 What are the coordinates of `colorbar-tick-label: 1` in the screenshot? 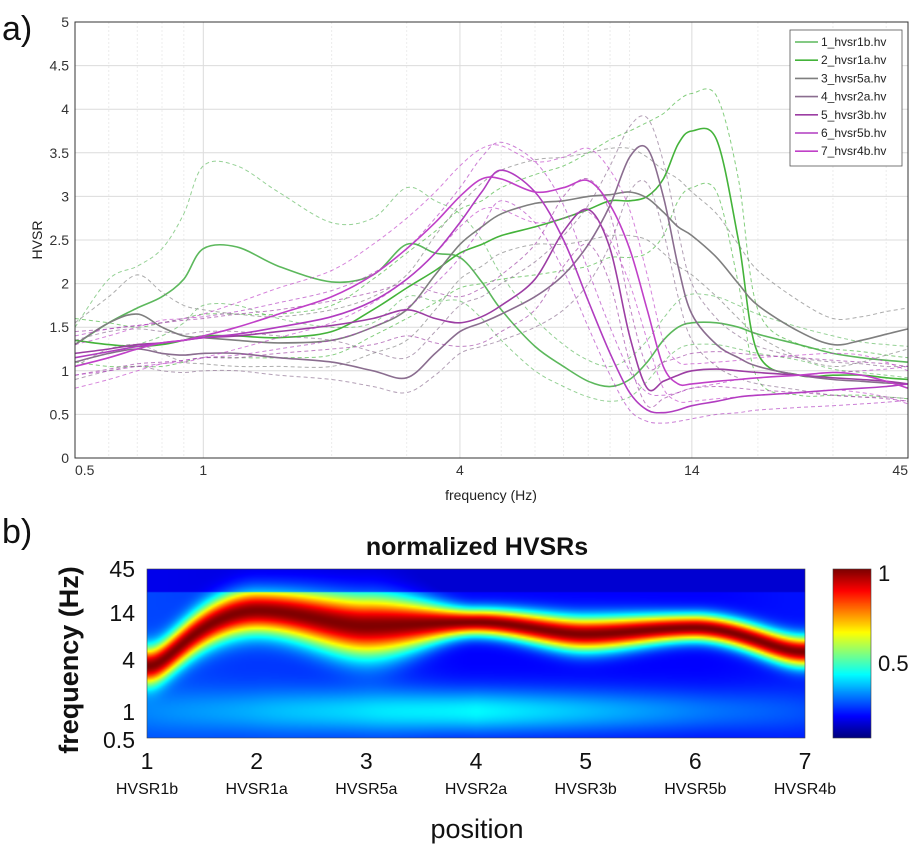 It's located at (884, 573).